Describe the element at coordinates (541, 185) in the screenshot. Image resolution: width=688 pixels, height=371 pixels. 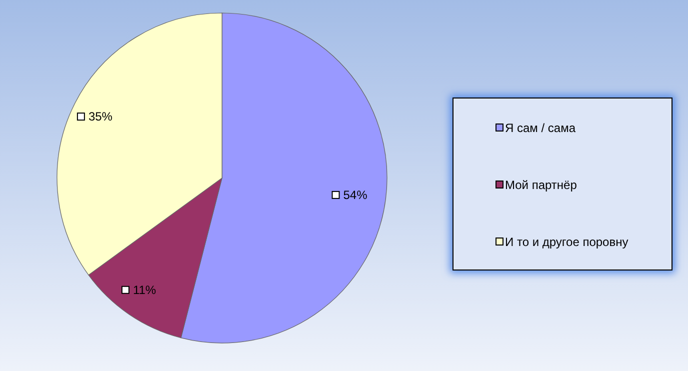
I see `legend-label: Мой партнёр` at that location.